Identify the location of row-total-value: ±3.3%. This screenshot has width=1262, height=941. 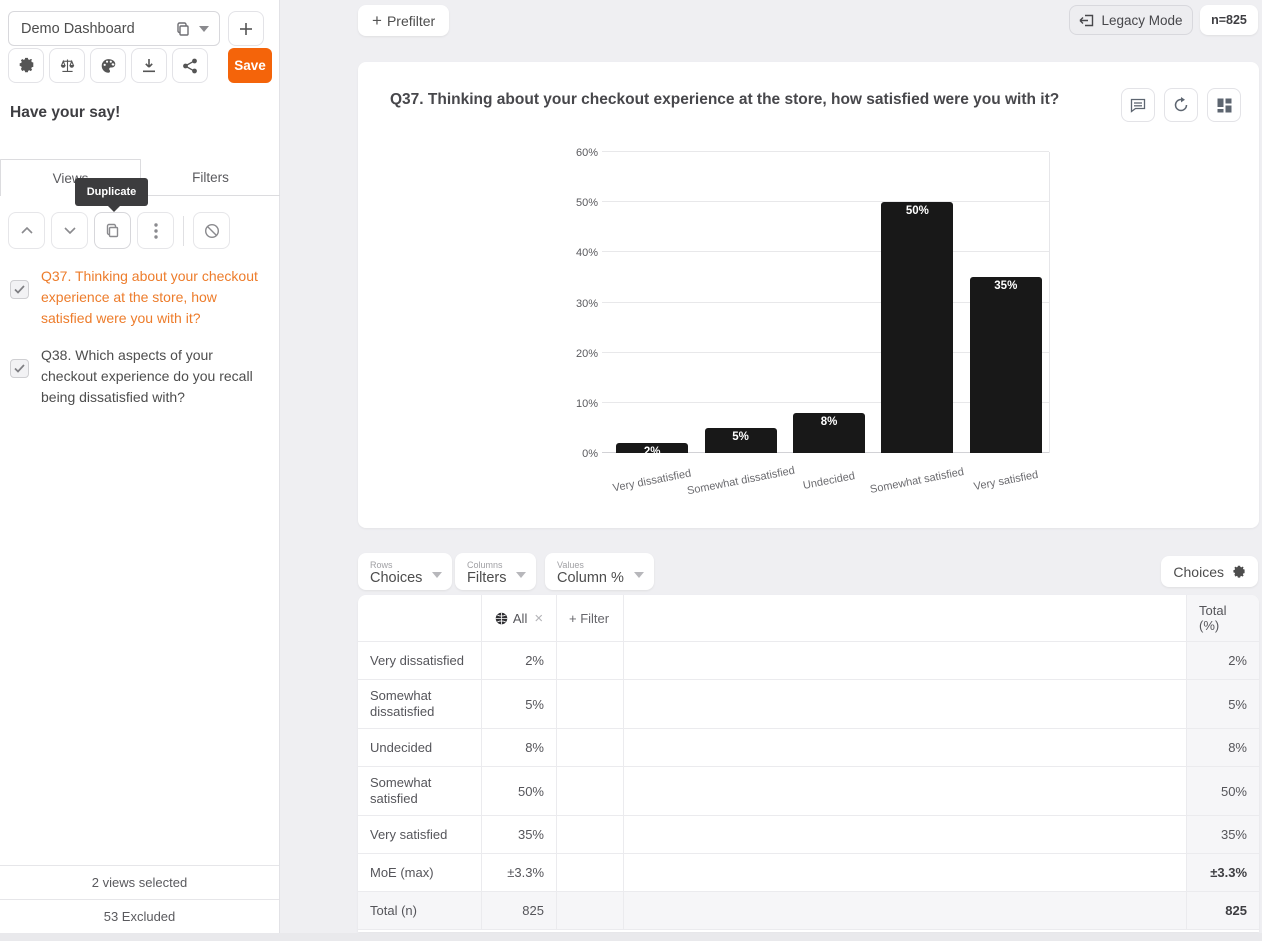
(1223, 872).